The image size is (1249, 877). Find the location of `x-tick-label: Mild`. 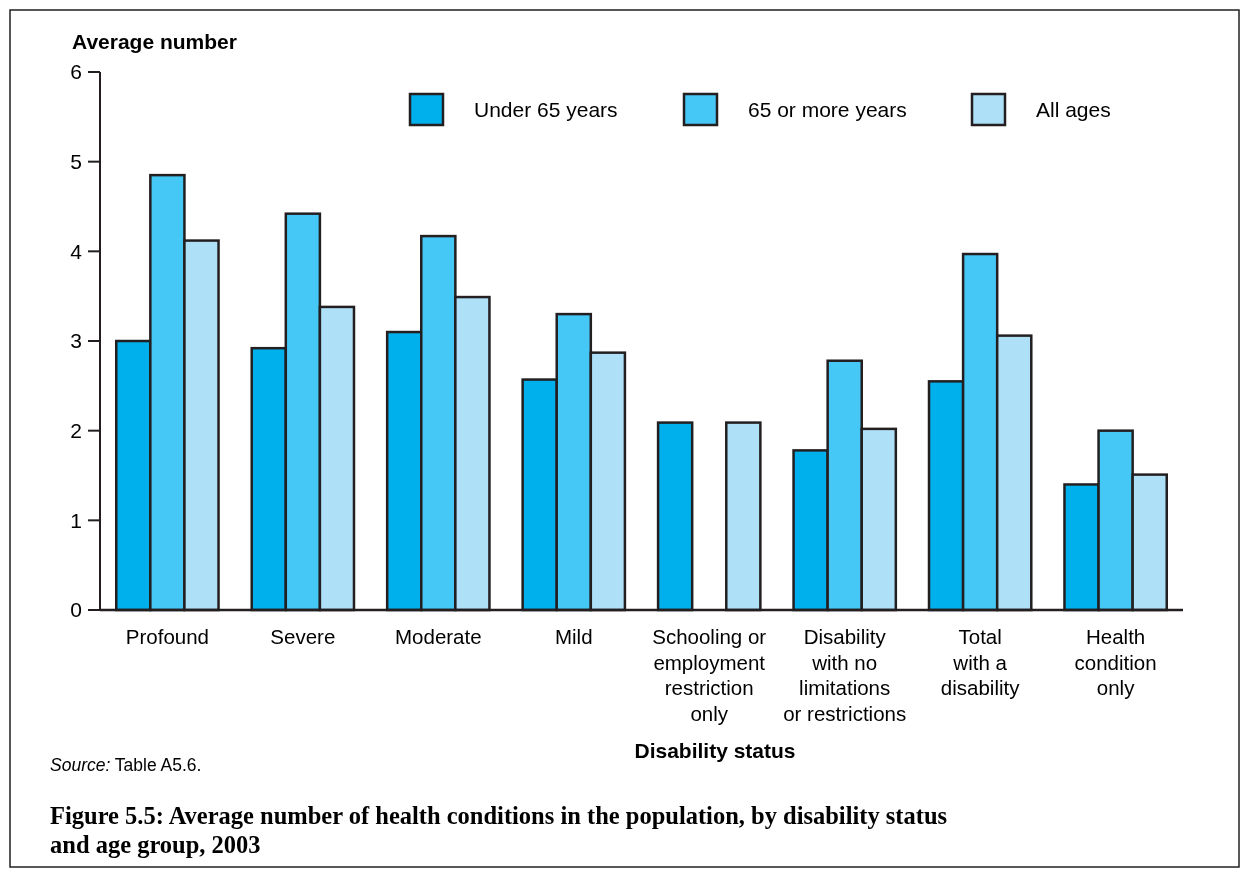

x-tick-label: Mild is located at coordinates (573, 636).